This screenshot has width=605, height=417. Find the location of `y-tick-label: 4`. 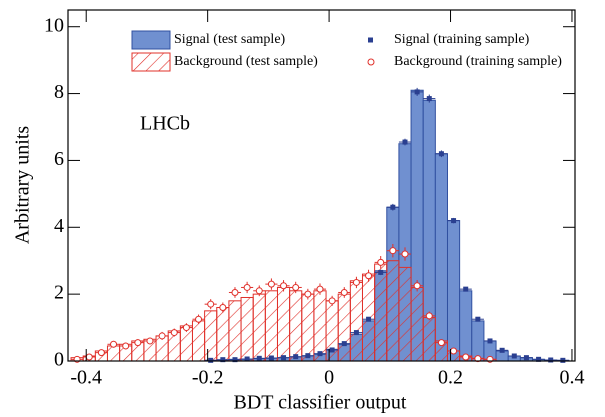

y-tick-label: 4 is located at coordinates (59, 226).